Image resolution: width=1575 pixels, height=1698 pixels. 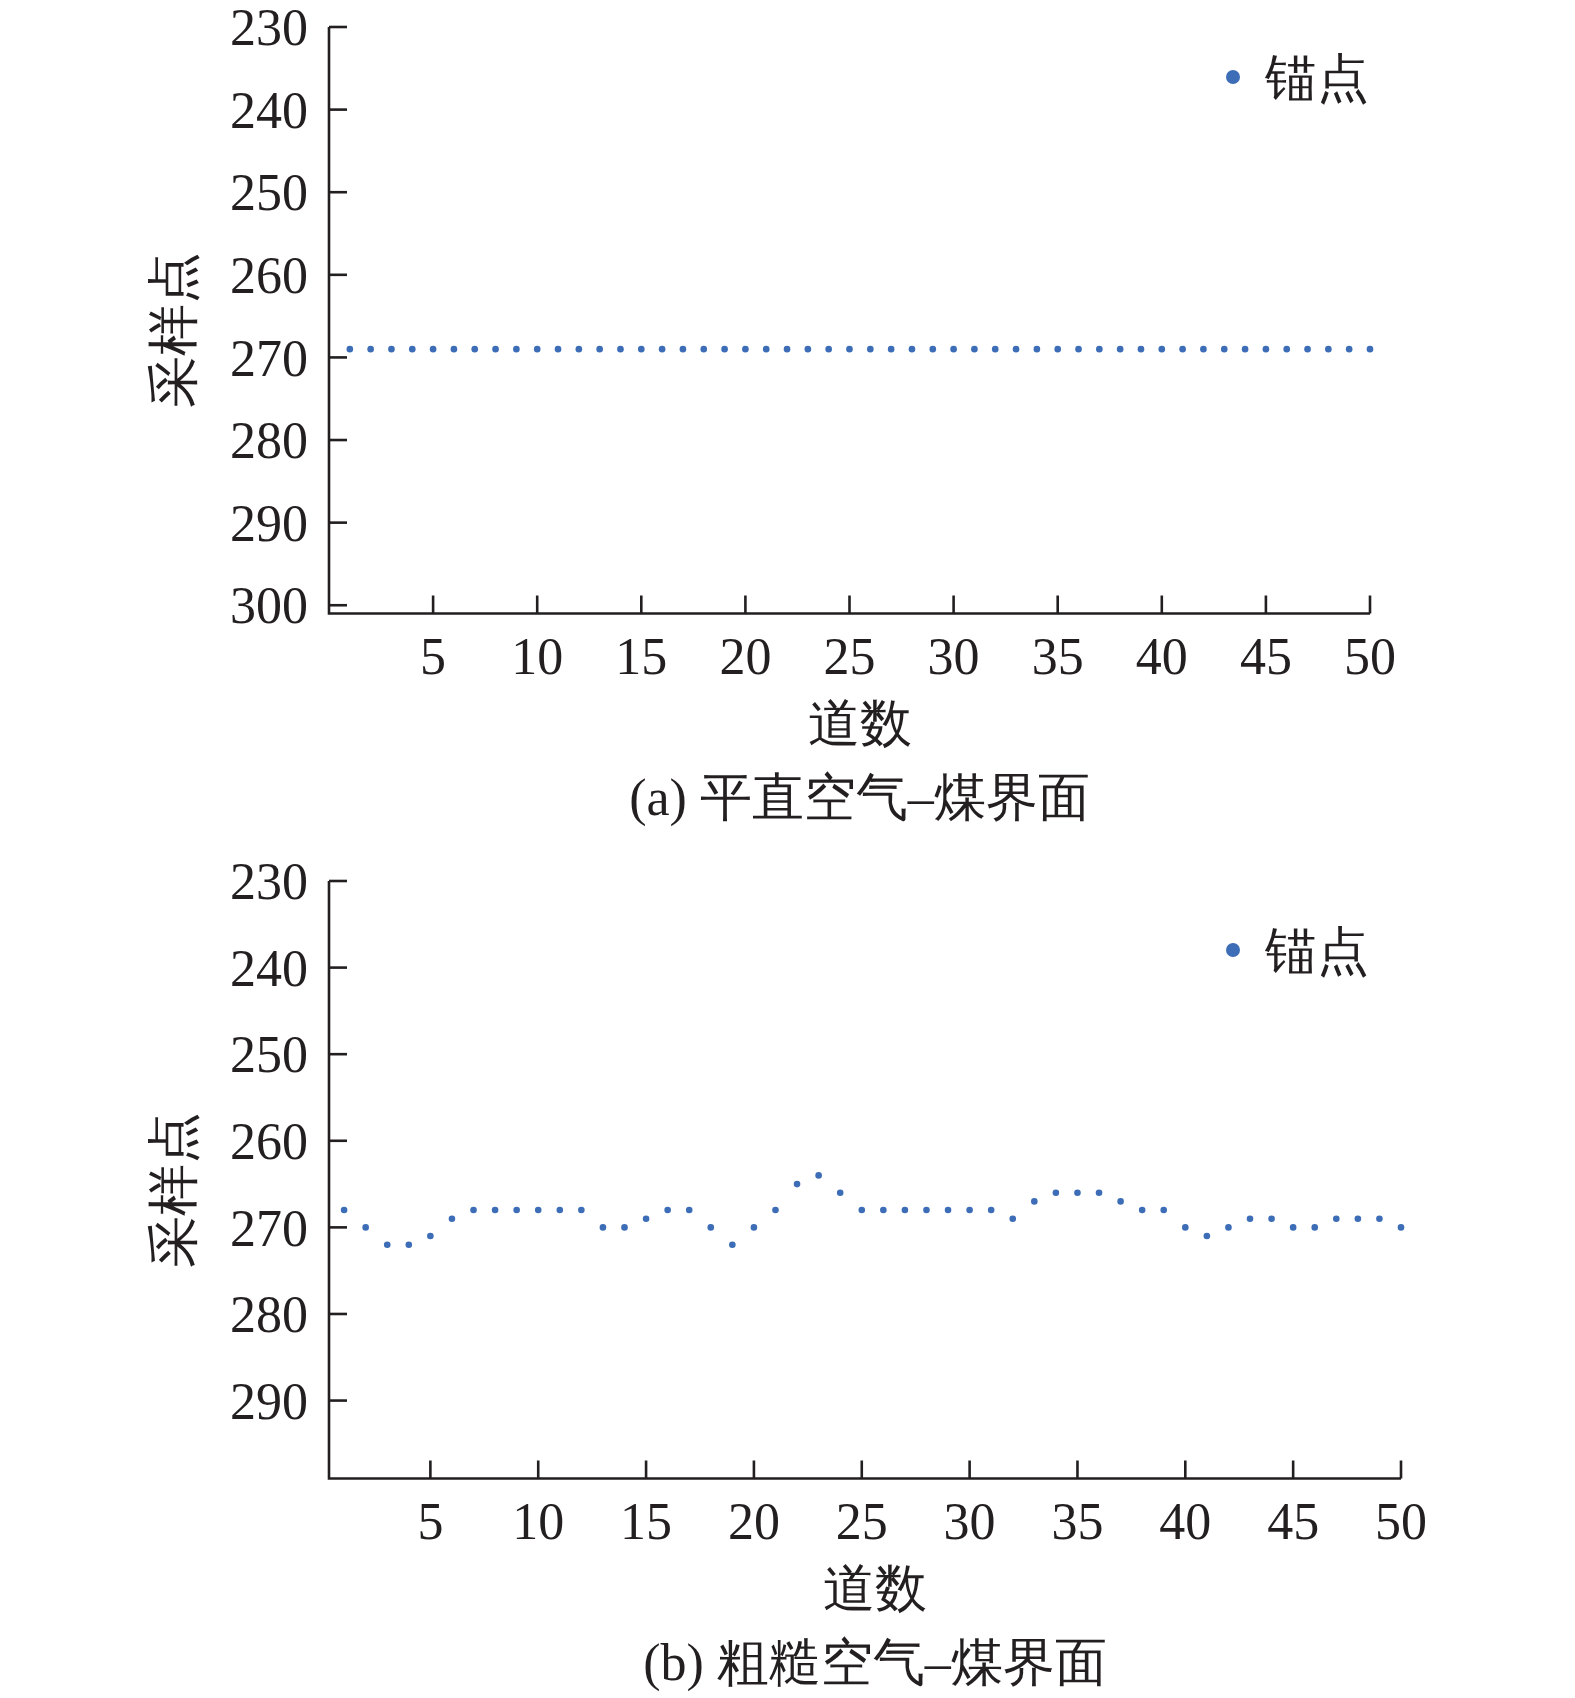 What do you see at coordinates (269, 606) in the screenshot?
I see `ytick: 300` at bounding box center [269, 606].